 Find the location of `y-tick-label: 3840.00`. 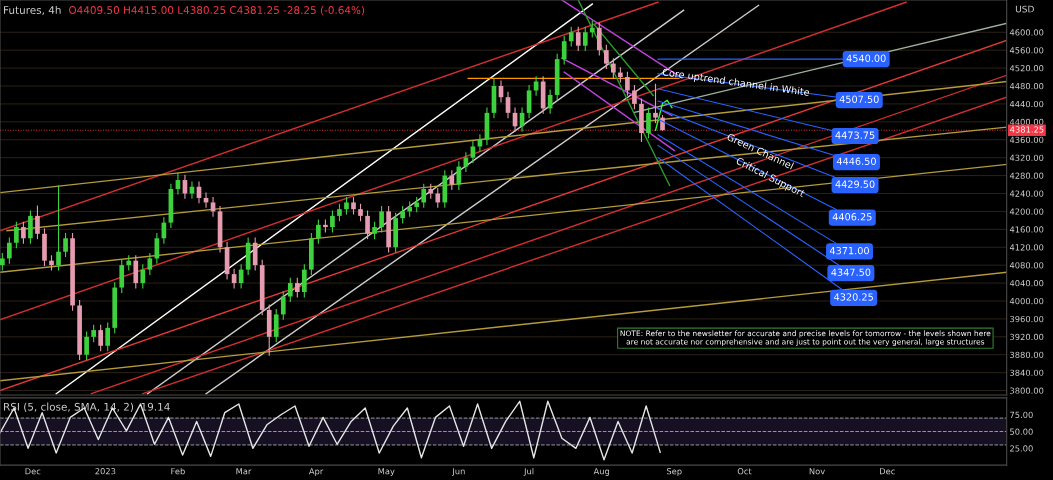

y-tick-label: 3840.00 is located at coordinates (1027, 372).